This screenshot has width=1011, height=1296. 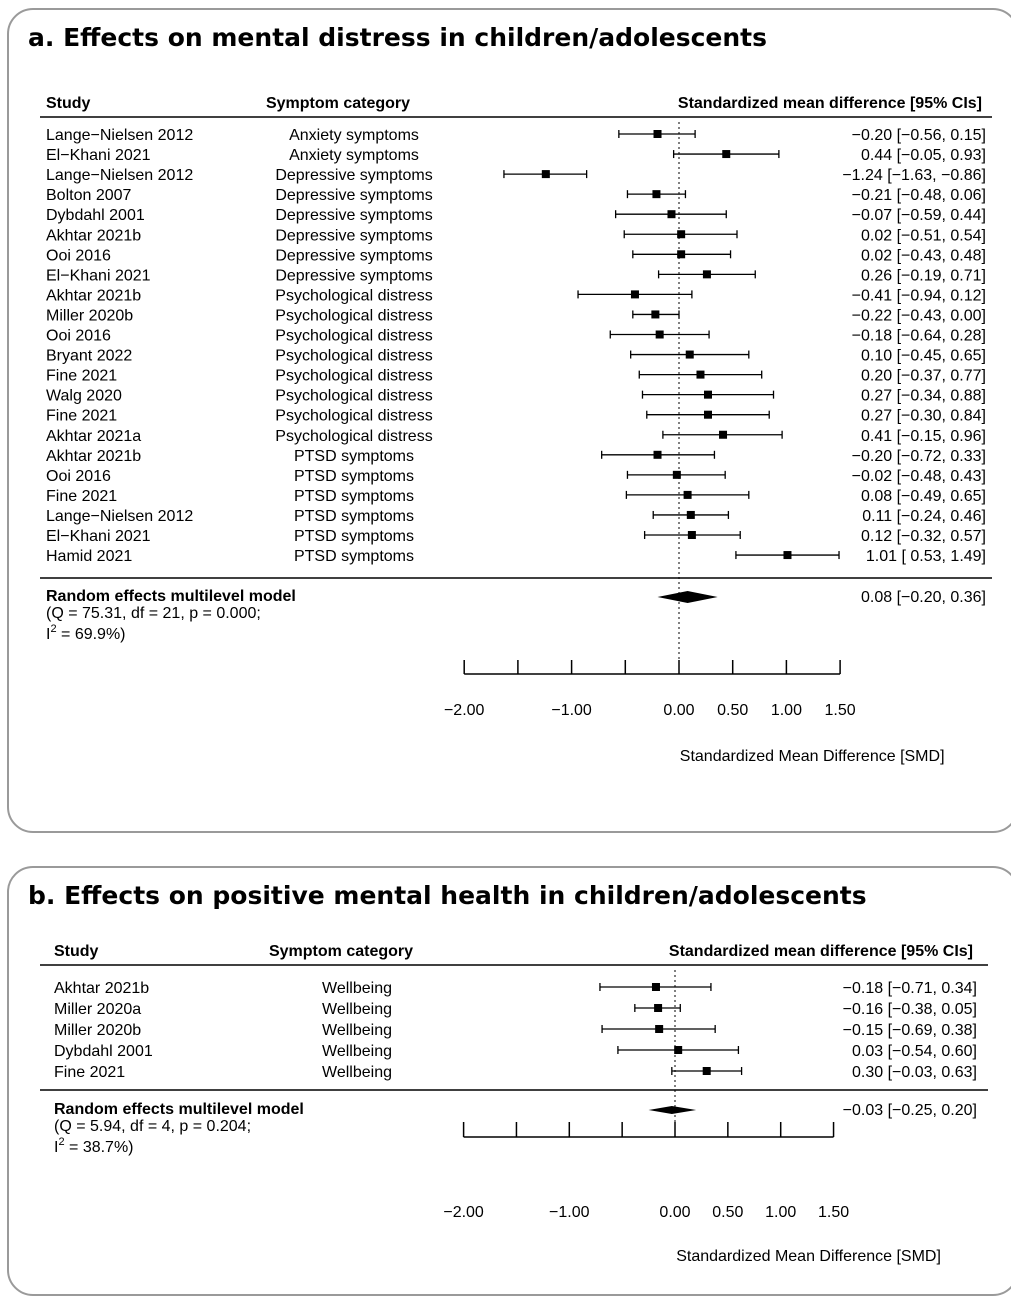 What do you see at coordinates (914, 1051) in the screenshot?
I see `pb-row-effect-label: 0.03 [−0.54, 0.60]` at bounding box center [914, 1051].